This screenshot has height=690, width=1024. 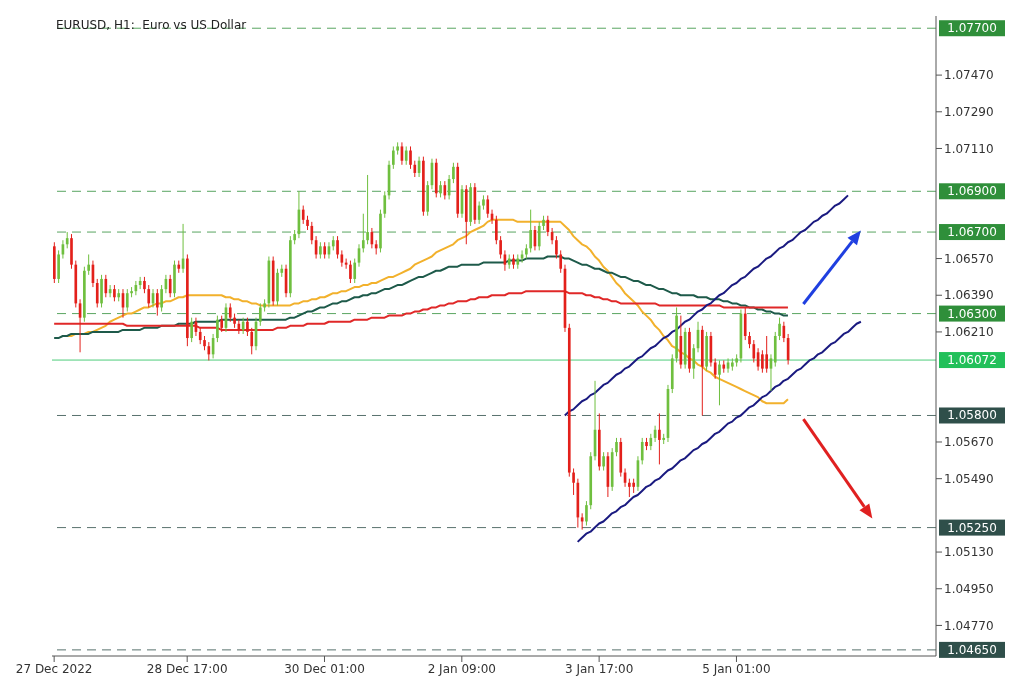 What do you see at coordinates (54, 668) in the screenshot?
I see `x-tick-label: 27 Dec 2022` at bounding box center [54, 668].